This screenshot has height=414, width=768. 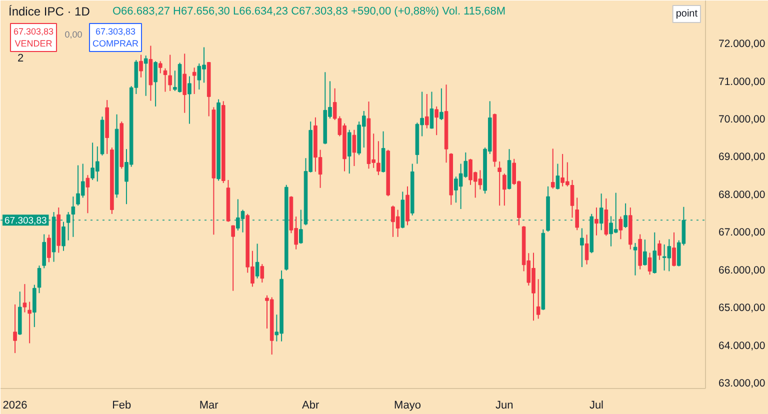 What do you see at coordinates (742, 308) in the screenshot?
I see `y-tick-label: 65.000,00` at bounding box center [742, 308].